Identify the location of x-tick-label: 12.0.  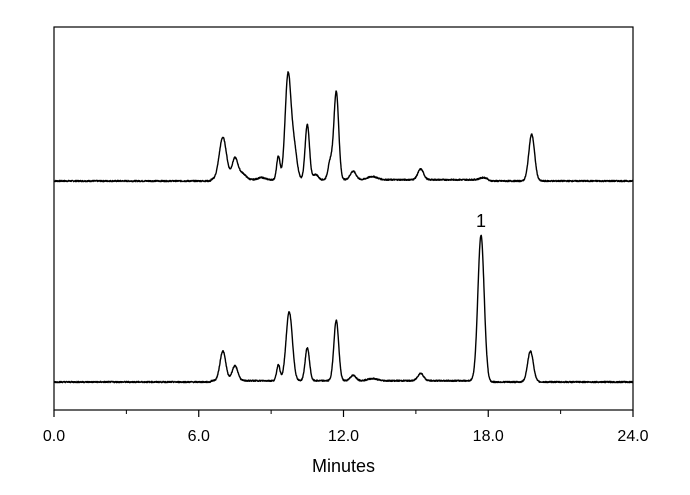
(343, 436).